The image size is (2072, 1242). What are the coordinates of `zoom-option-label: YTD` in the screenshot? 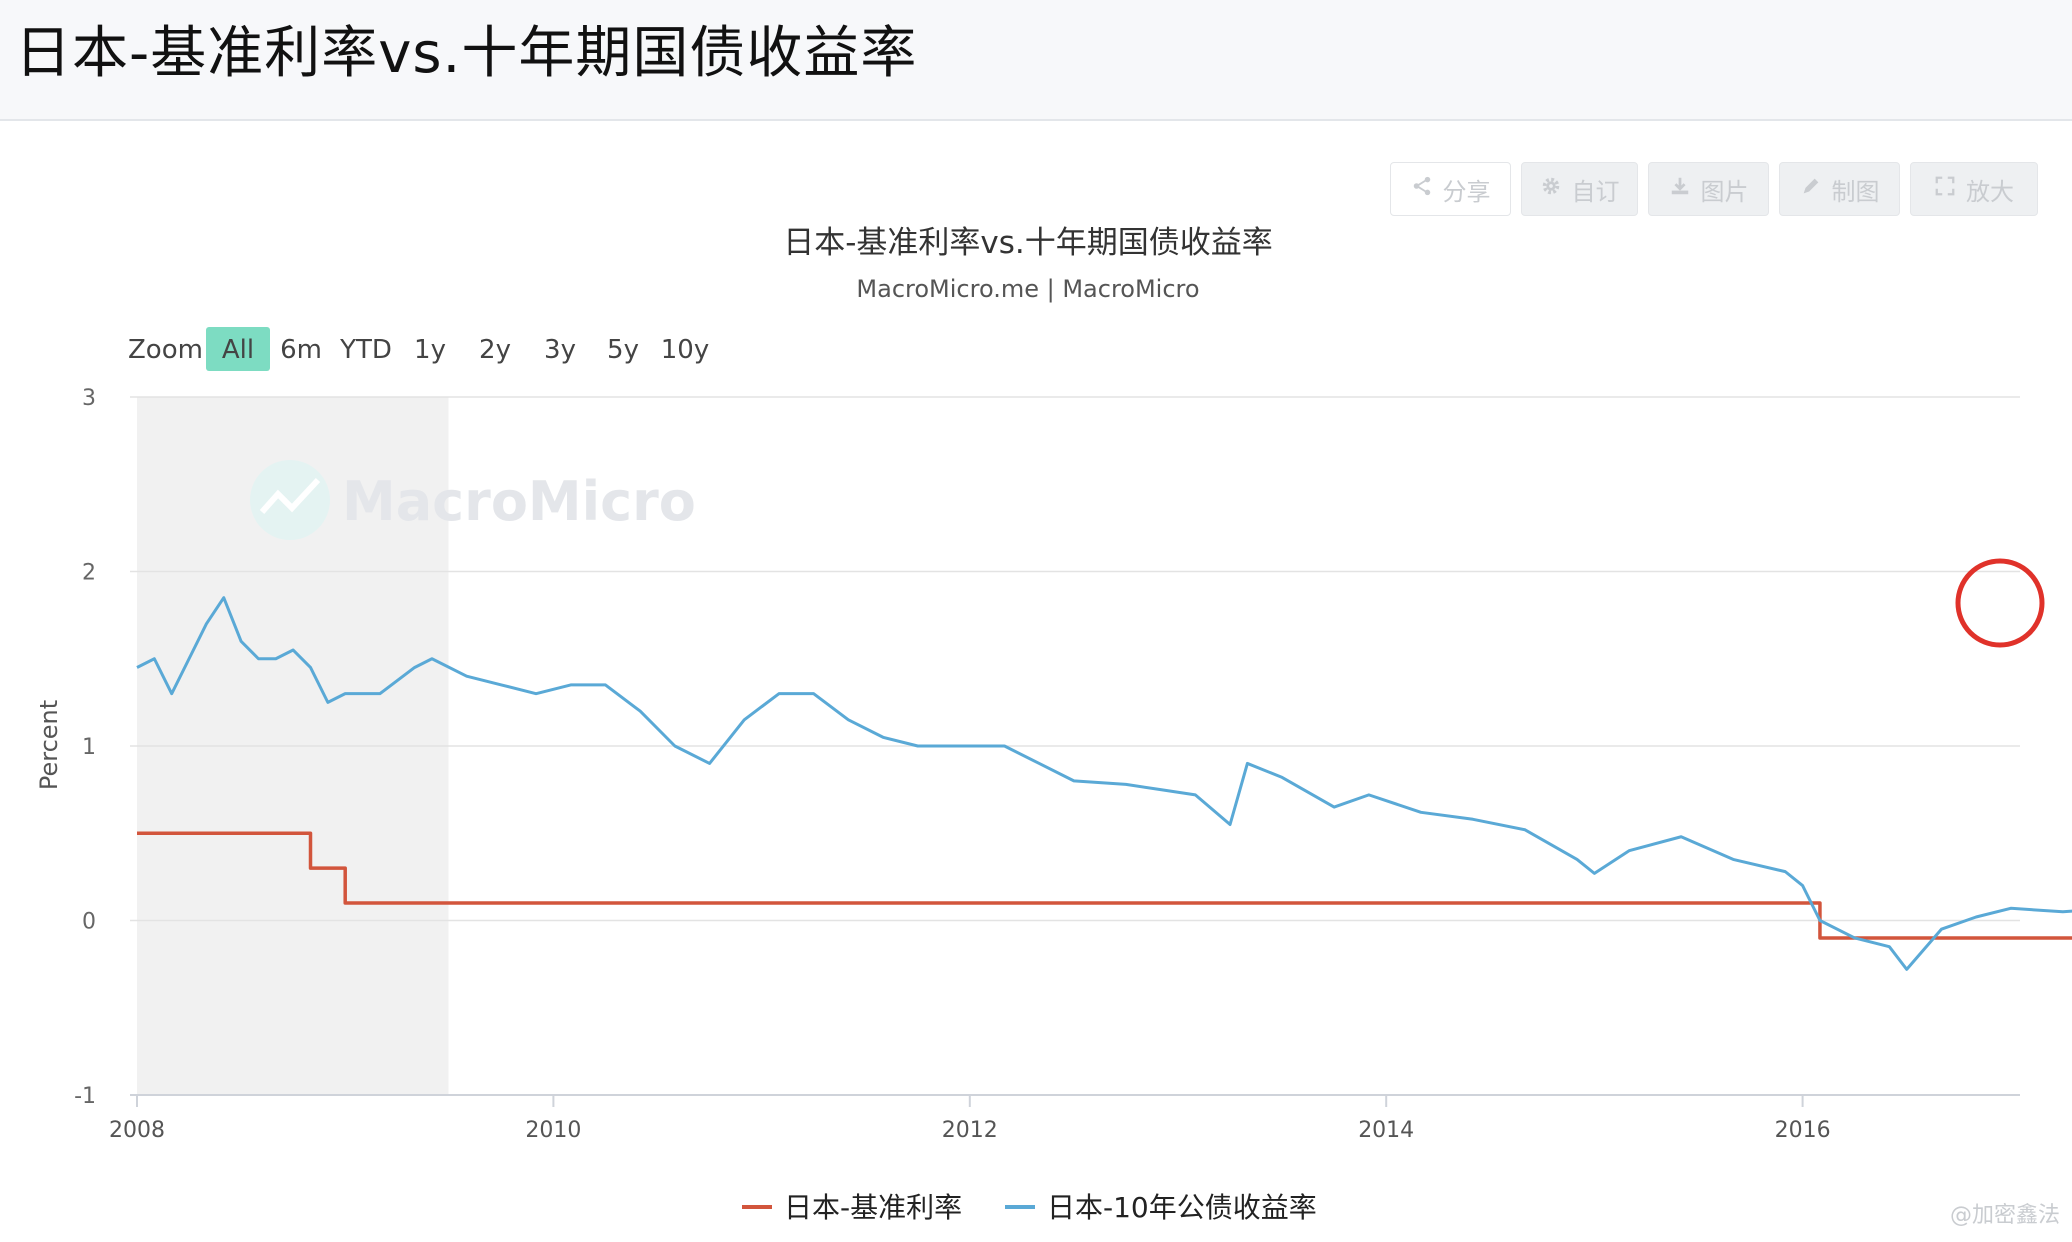 It's located at (365, 350).